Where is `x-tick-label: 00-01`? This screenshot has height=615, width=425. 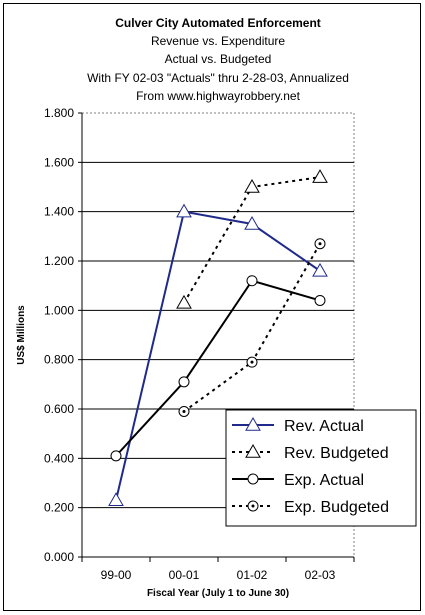
x-tick-label: 00-01 is located at coordinates (184, 575).